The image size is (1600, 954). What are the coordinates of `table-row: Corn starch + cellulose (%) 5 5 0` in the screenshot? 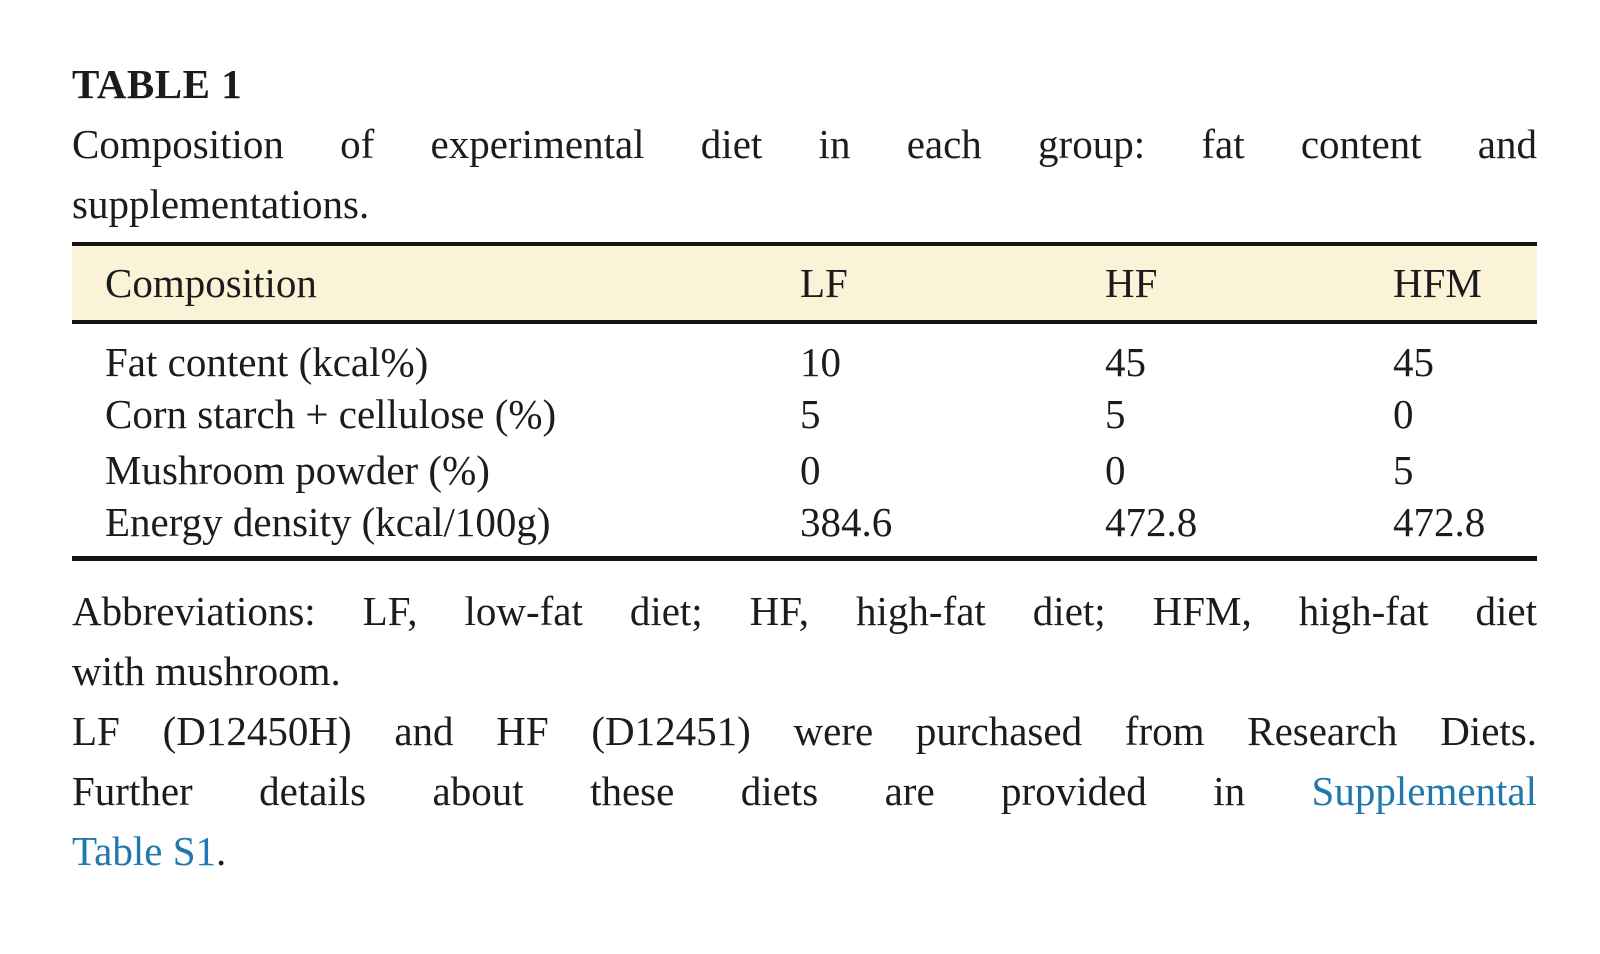 It's located at (804, 414).